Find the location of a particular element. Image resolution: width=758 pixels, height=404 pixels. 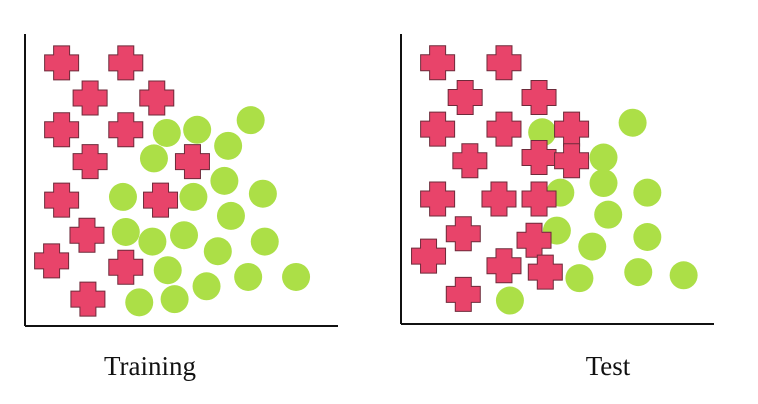

training-caption: Training is located at coordinates (150, 366).